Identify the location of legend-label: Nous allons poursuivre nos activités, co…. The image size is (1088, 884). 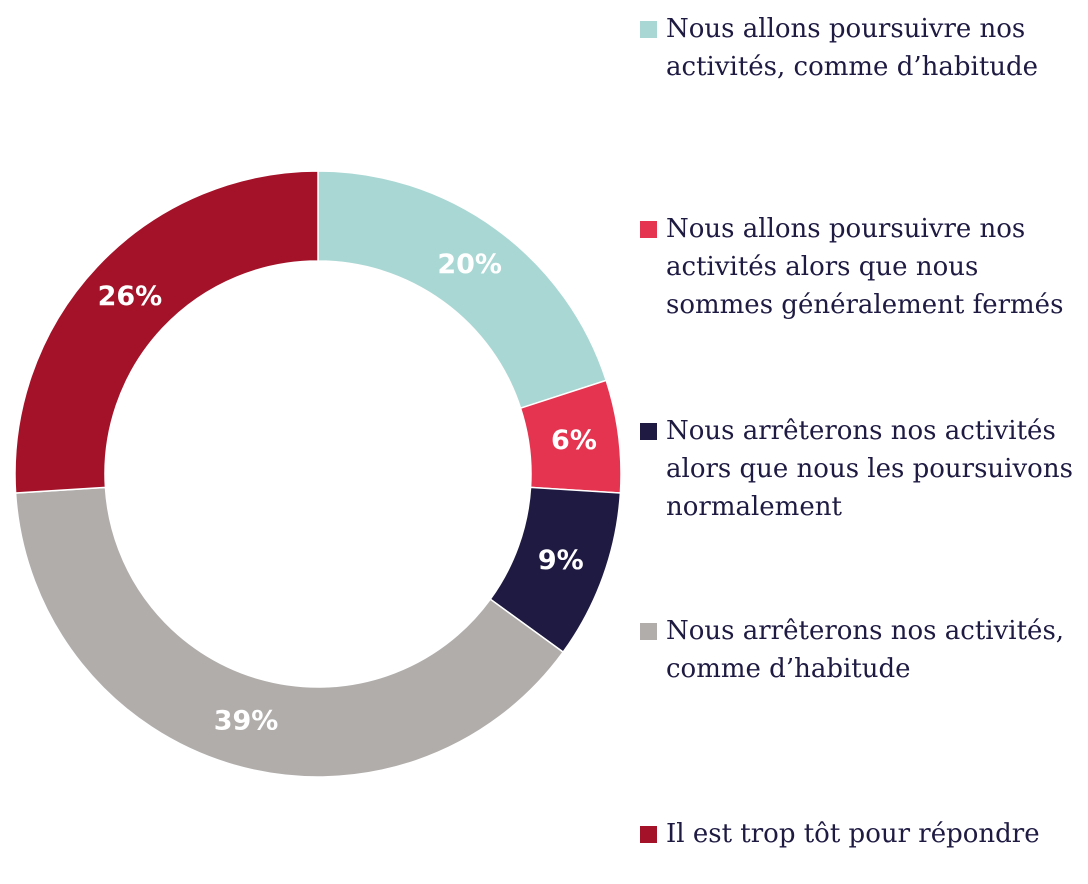
(852, 48).